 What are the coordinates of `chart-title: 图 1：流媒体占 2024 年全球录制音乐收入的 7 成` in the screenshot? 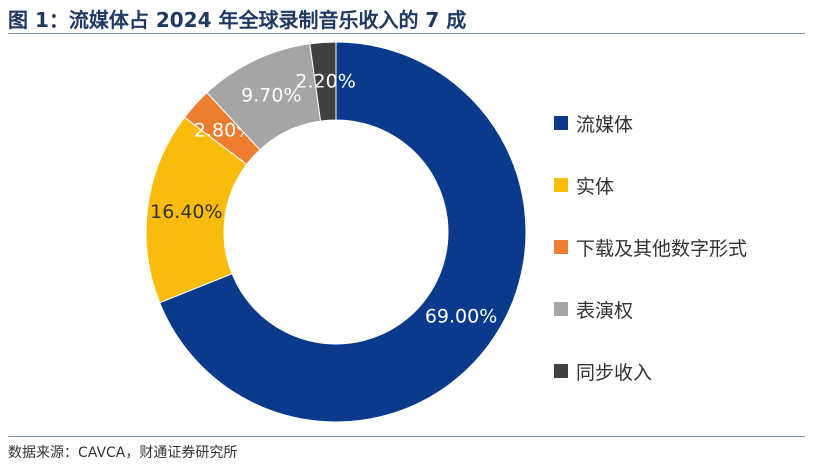 It's located at (237, 20).